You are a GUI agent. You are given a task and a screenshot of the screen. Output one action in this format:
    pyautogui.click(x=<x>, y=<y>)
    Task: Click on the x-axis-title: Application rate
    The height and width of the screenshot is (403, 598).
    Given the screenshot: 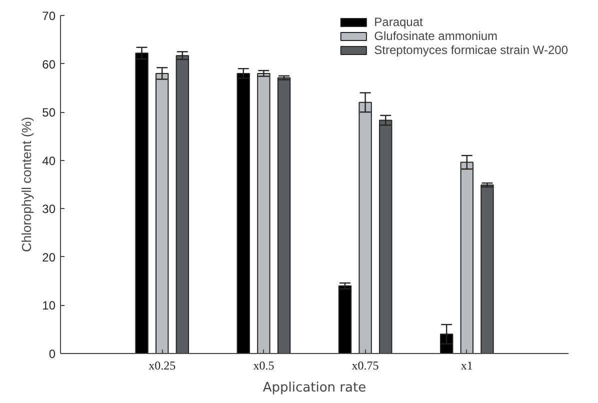 What is the action you would take?
    pyautogui.click(x=314, y=388)
    